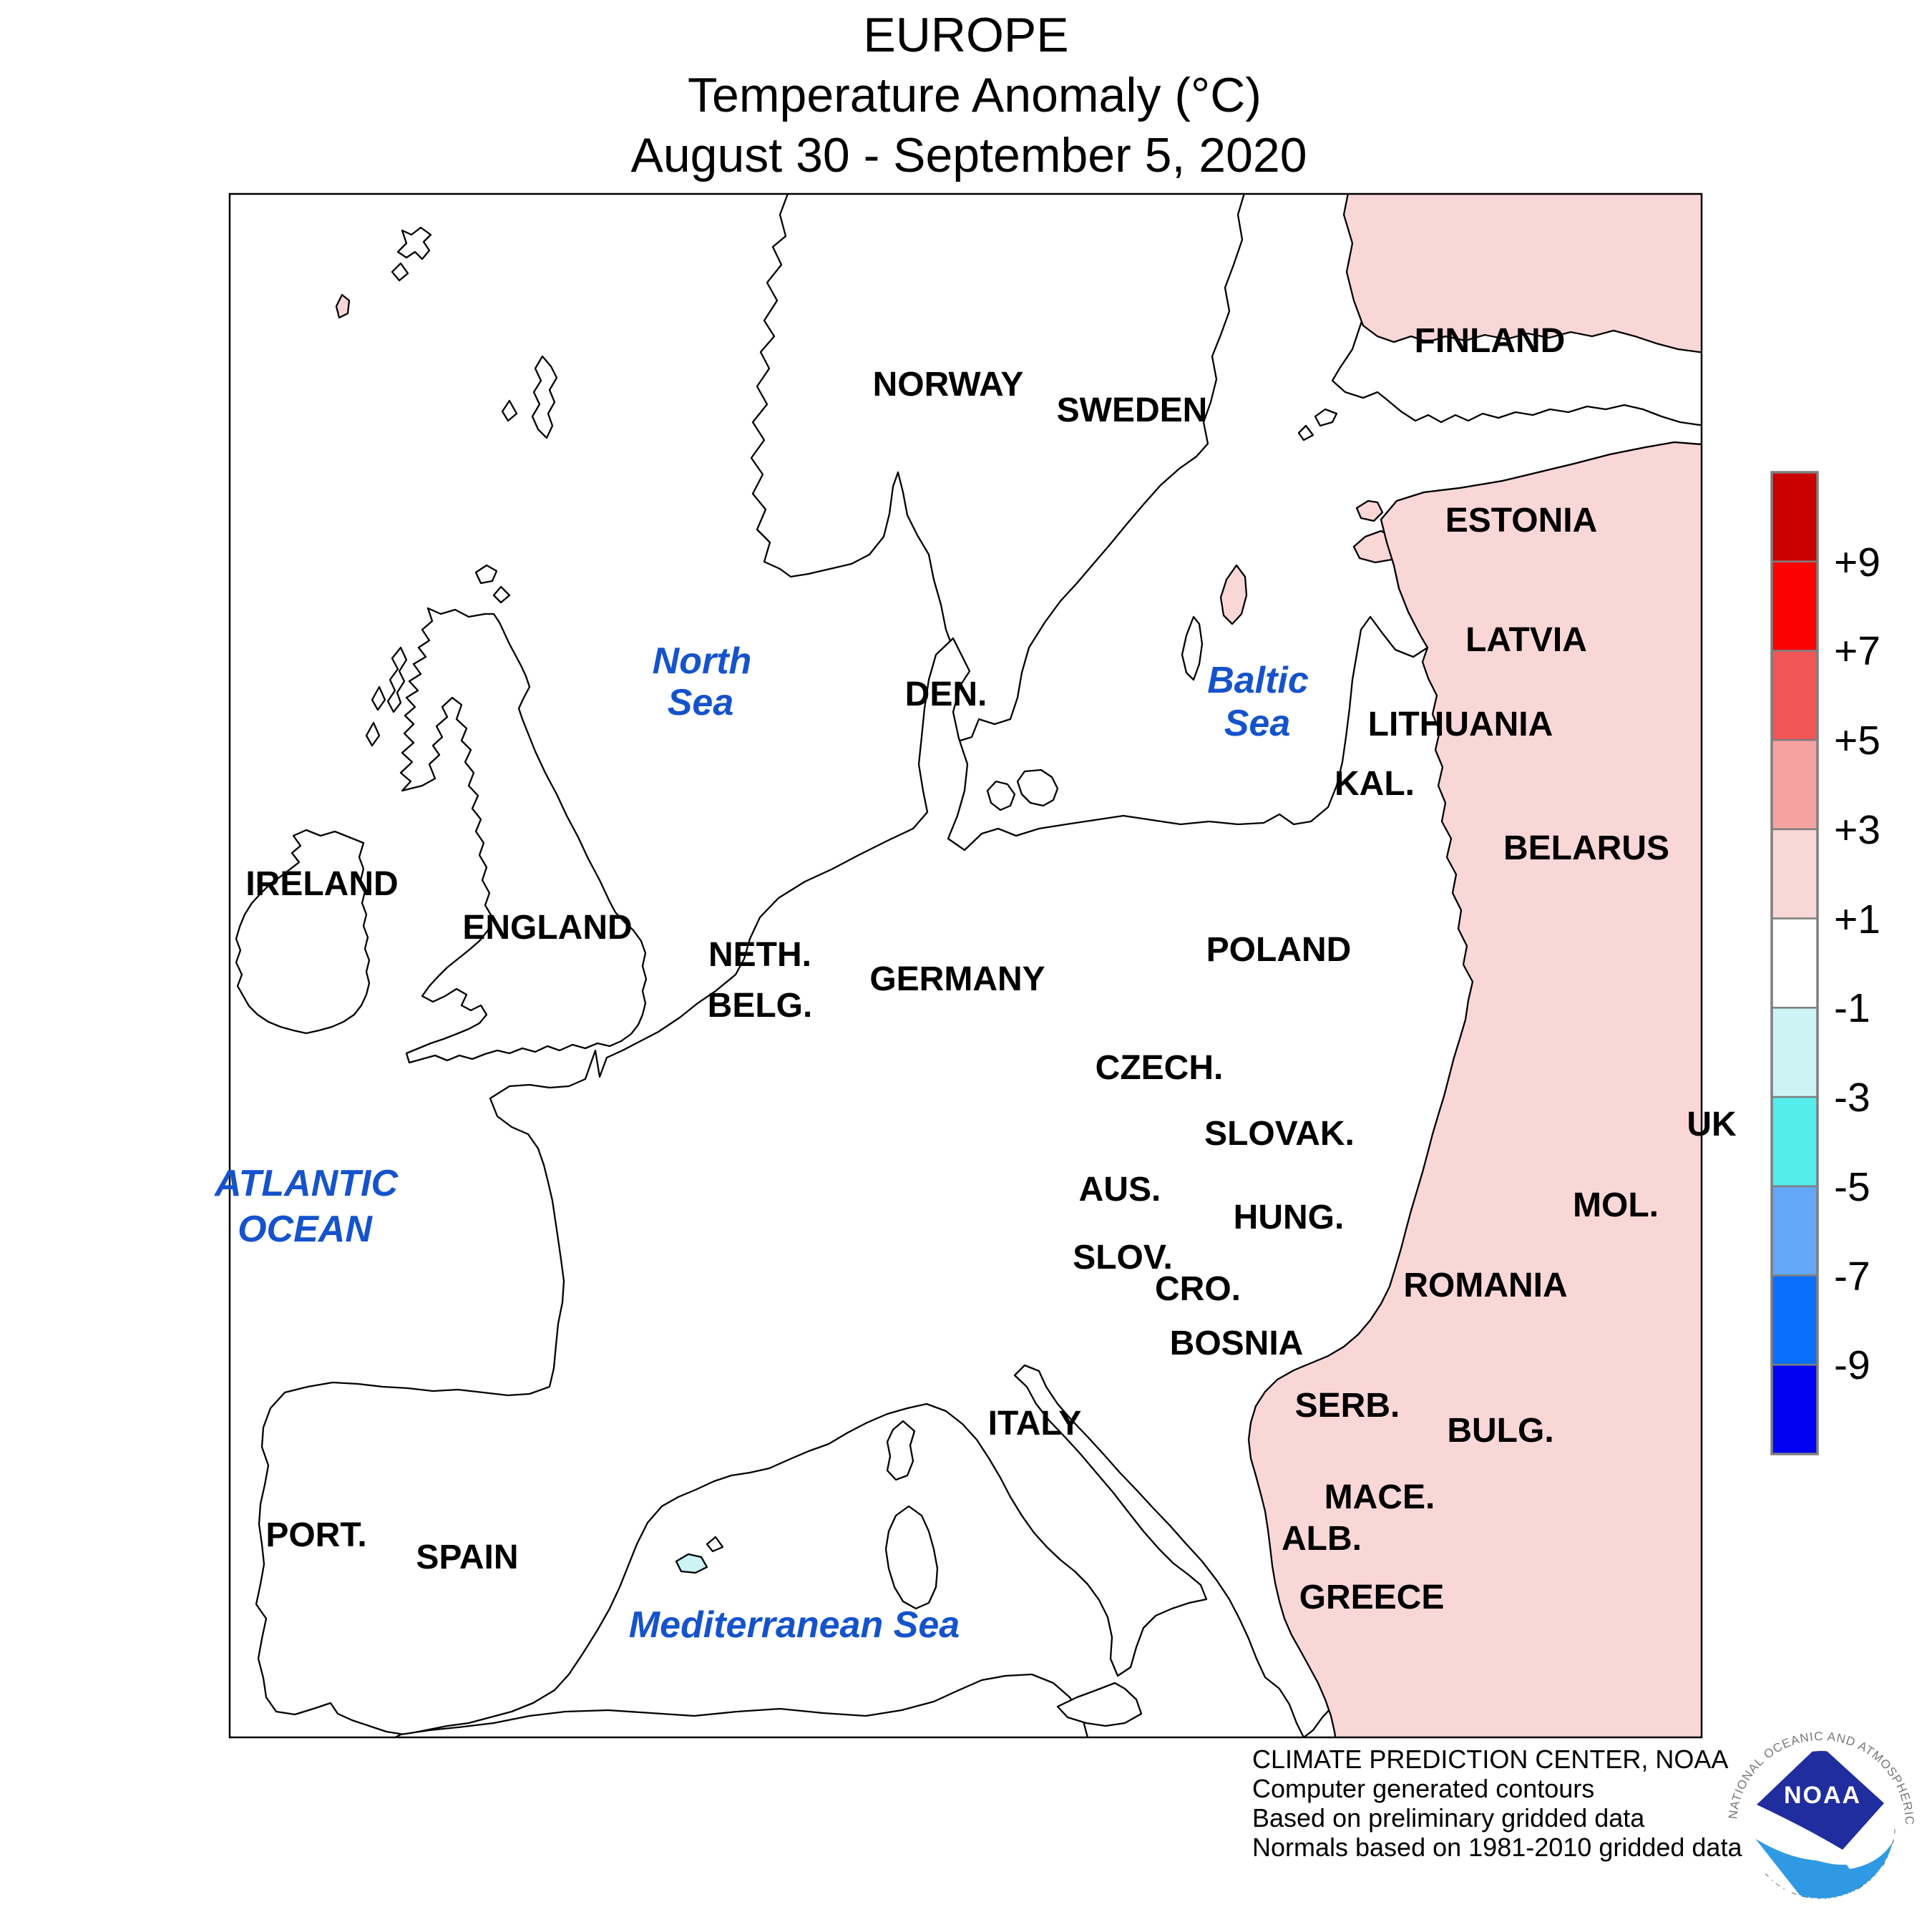 Image resolution: width=1932 pixels, height=1932 pixels. I want to click on svg-text: LATVIA, so click(1526, 640).